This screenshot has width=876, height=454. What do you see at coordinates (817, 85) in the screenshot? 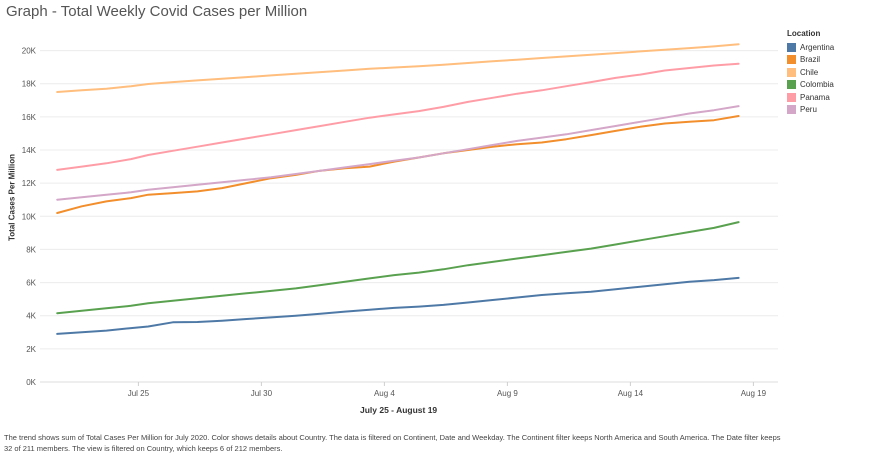
I see `legend-label: Colombia` at bounding box center [817, 85].